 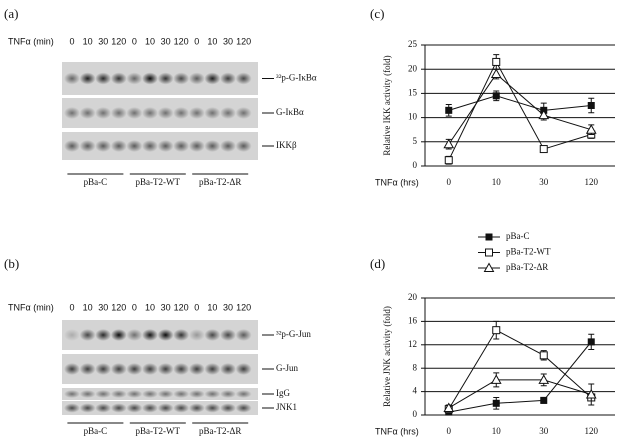 I want to click on x-tick-label: 120, so click(x=592, y=182).